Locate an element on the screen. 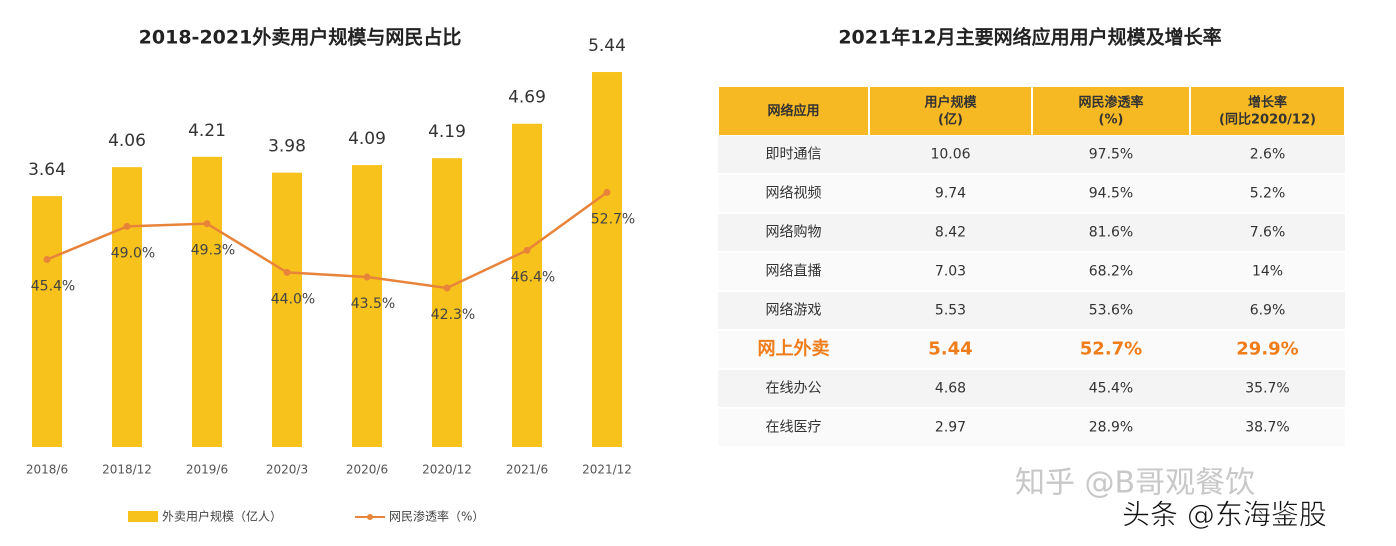  line-value-label: 45.4% is located at coordinates (53, 287).